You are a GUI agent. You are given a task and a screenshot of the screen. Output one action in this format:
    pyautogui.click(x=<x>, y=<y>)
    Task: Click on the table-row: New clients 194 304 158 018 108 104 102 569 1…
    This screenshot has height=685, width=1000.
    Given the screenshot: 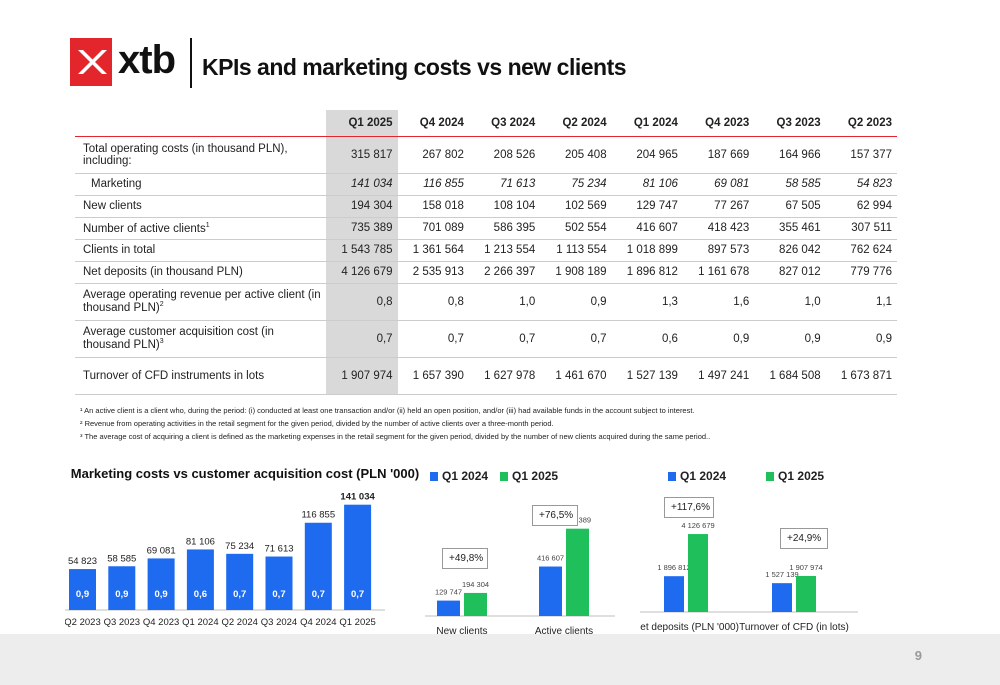 What is the action you would take?
    pyautogui.click(x=486, y=206)
    